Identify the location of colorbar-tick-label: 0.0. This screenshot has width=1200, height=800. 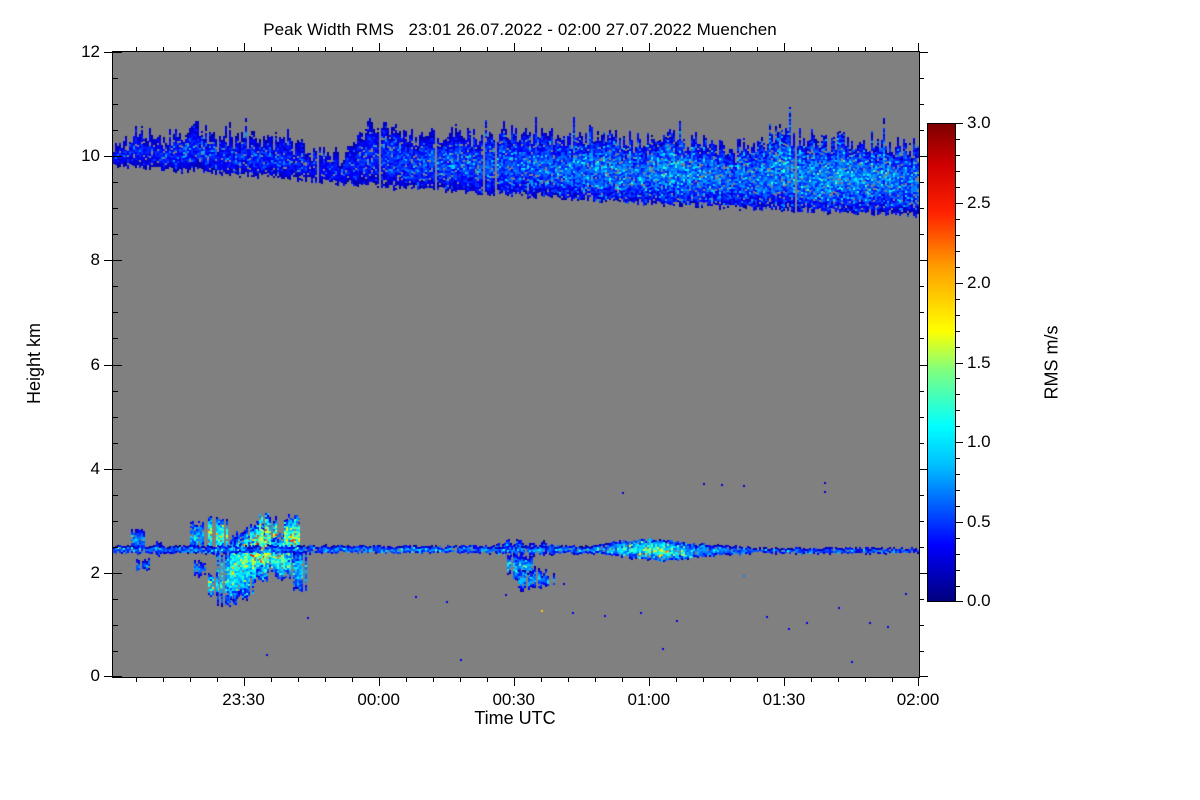
(979, 600).